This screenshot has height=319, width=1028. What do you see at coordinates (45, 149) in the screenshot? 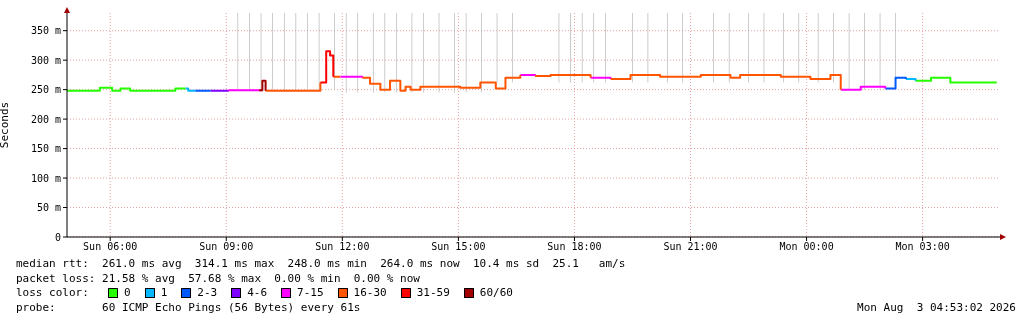
I see `y-tick-label: 150 m` at bounding box center [45, 149].